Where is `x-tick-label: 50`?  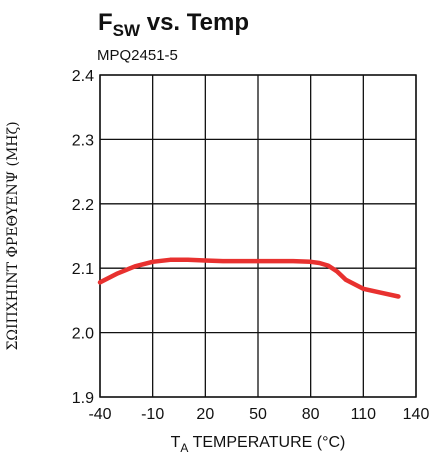 x-tick-label: 50 is located at coordinates (258, 414).